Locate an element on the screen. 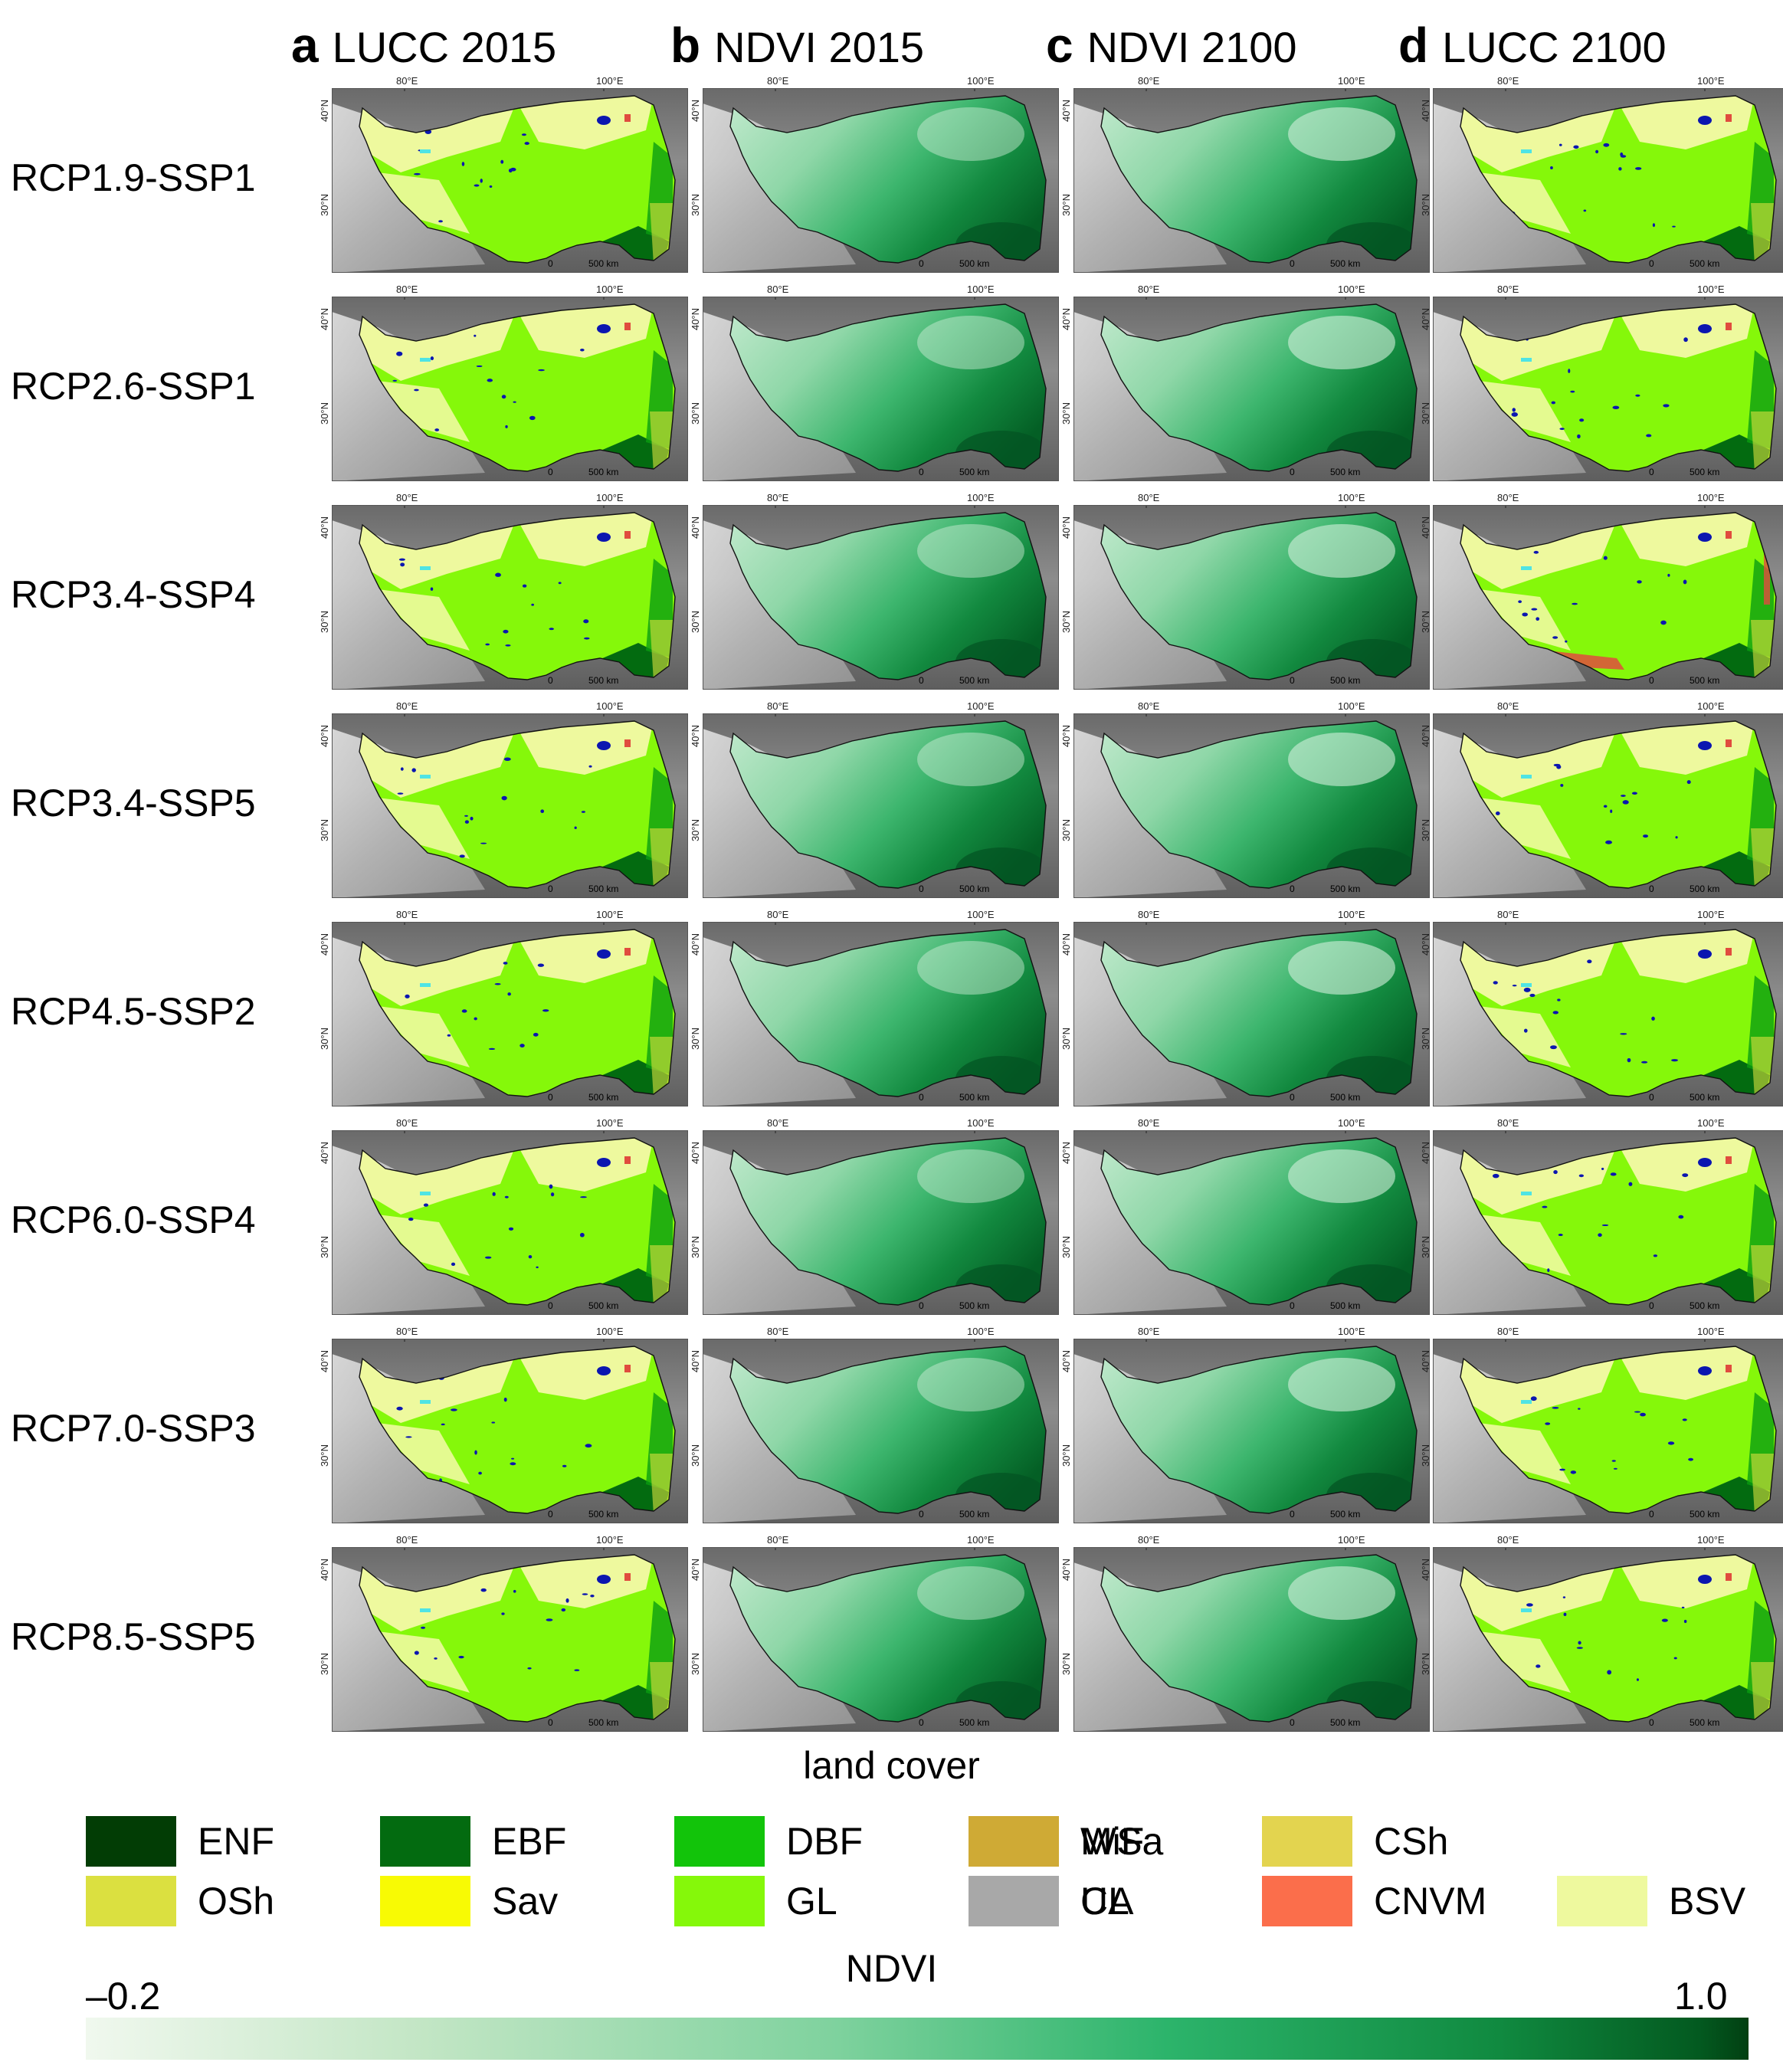 The image size is (1783, 2072). map-panel-d-1: 80°E 100°E 40°N 30°N 0 500 km is located at coordinates (1601, 174).